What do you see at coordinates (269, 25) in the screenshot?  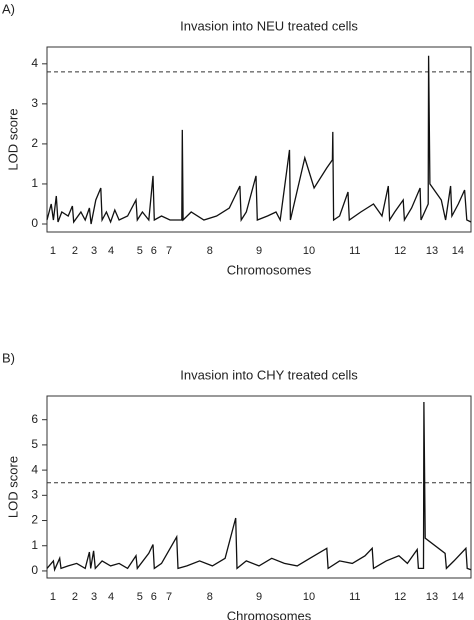 I see `chart-title: Invasion into NEU treated cells` at bounding box center [269, 25].